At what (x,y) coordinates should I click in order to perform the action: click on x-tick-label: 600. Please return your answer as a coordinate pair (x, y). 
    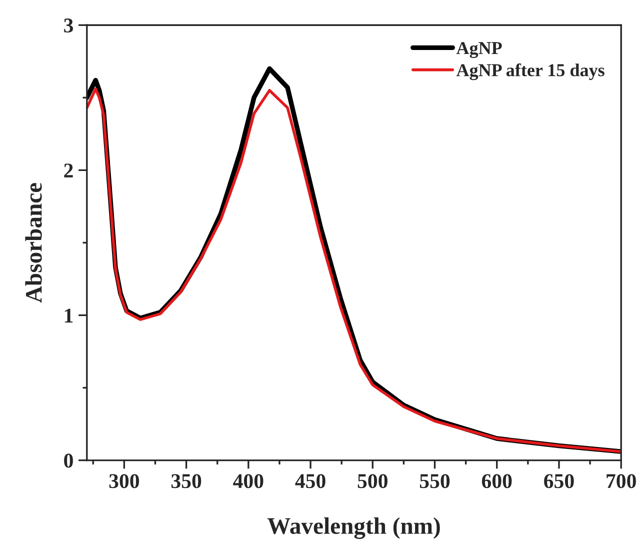
    Looking at the image, I should click on (497, 481).